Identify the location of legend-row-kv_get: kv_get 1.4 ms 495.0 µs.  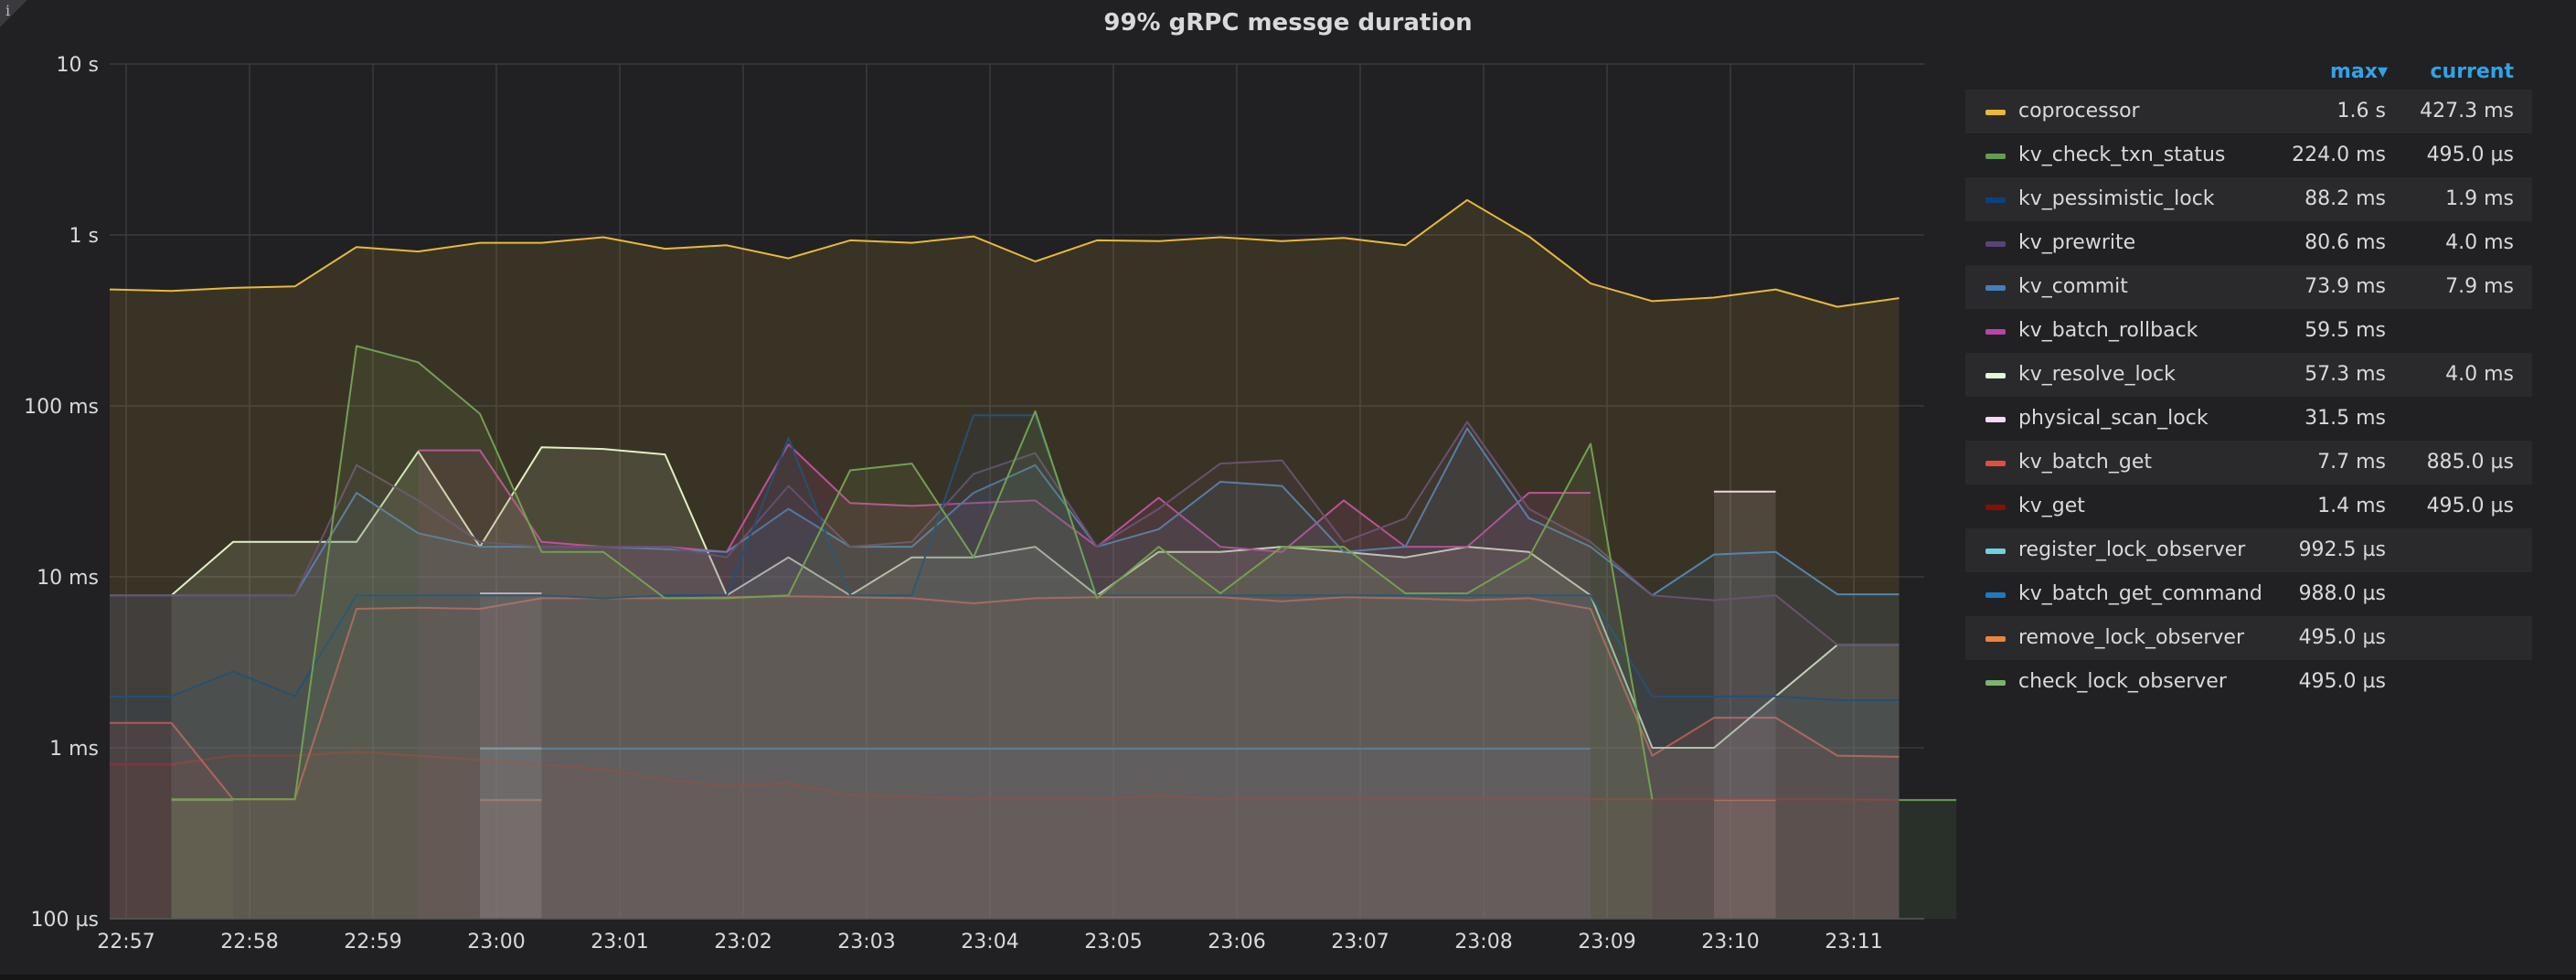
(2248, 507).